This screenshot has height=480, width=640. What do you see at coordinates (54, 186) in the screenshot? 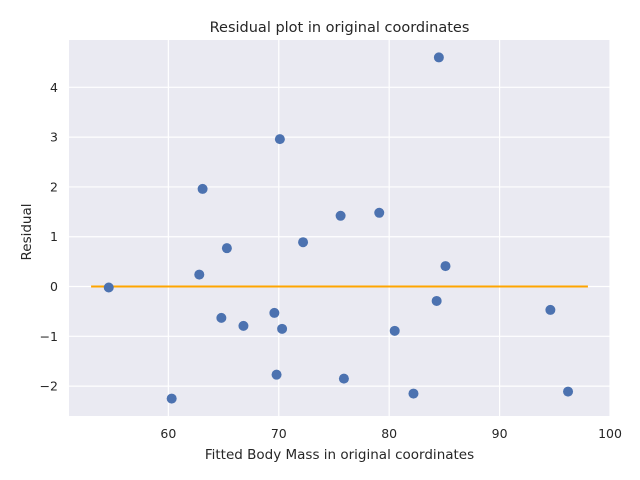
I see `y-tick-label: 2` at bounding box center [54, 186].